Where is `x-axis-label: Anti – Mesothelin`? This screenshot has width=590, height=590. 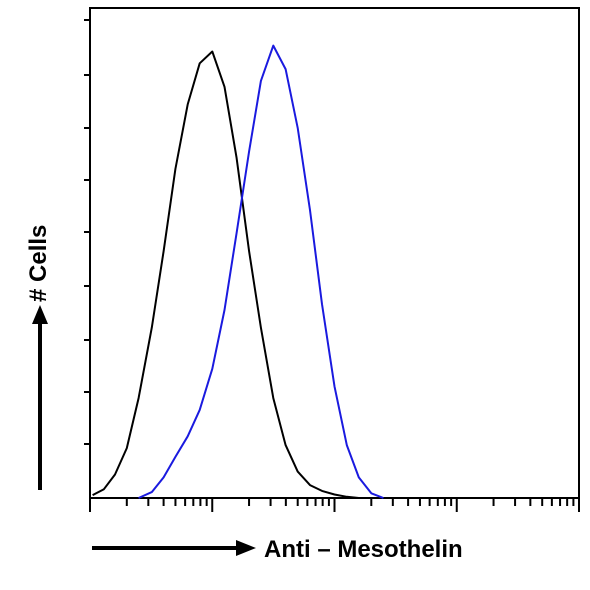
x-axis-label: Anti – Mesothelin is located at coordinates (363, 549).